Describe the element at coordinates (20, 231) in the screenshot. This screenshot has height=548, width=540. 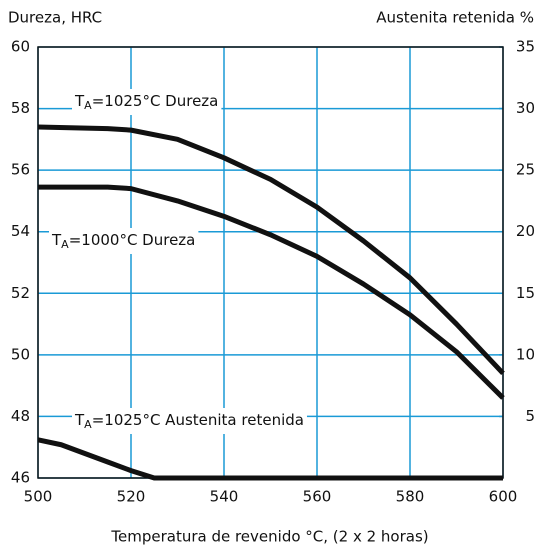
I see `y-tick-label: 54` at that location.